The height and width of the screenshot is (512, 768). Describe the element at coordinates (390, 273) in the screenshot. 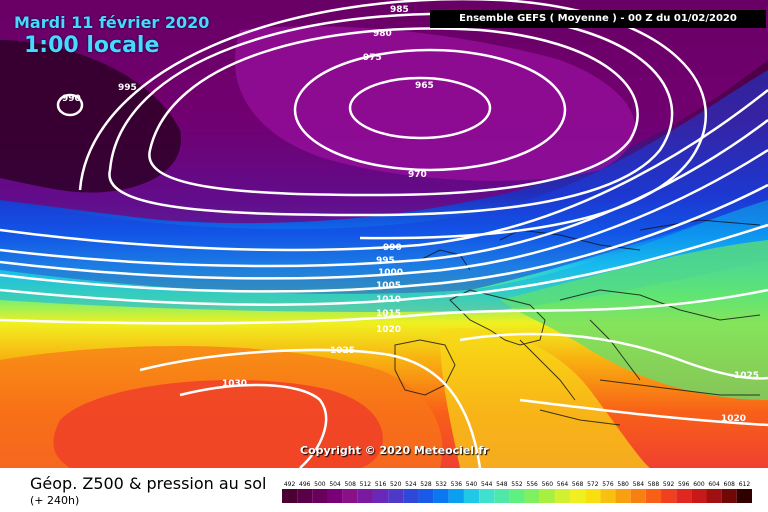

I see `isobar-label: 1000` at that location.